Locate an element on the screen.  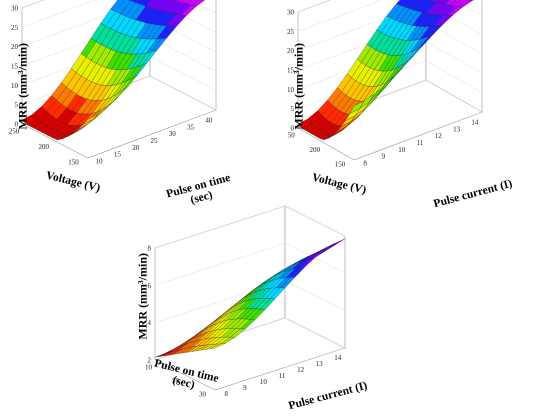
x-tick-label-1-1: 200 is located at coordinates (315, 150).